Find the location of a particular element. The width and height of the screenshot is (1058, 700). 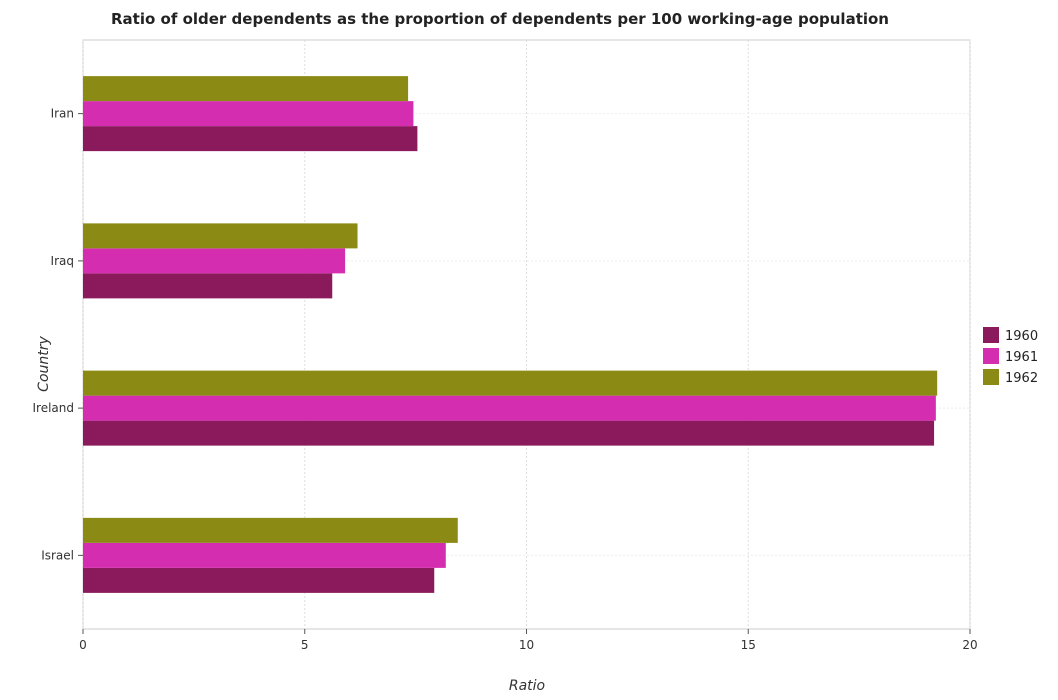

legend-label: 1960 is located at coordinates (1021, 336).